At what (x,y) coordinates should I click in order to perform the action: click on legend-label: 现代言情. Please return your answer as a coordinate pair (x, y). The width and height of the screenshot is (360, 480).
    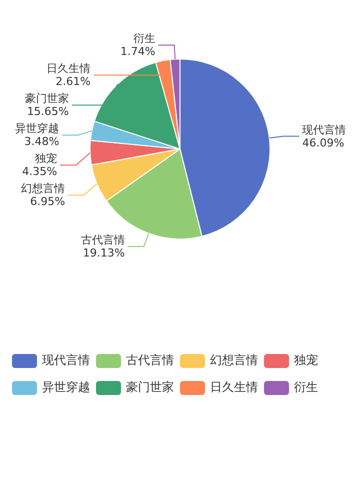
    Looking at the image, I should click on (66, 360).